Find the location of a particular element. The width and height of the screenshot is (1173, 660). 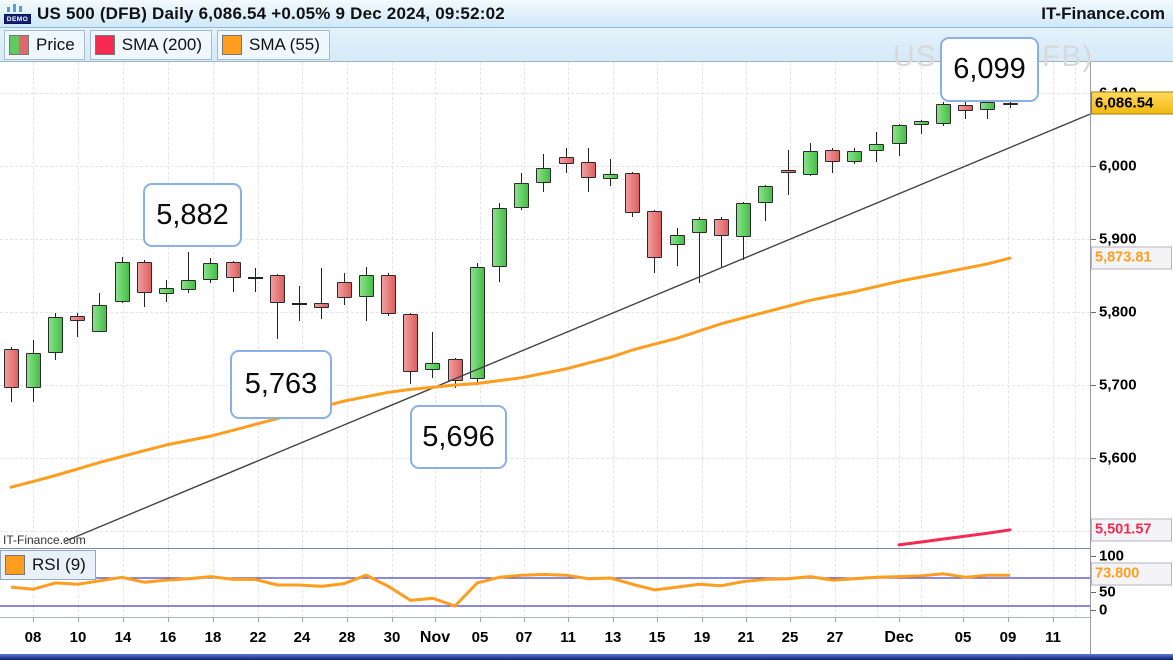

y-axis-label: 5,800 is located at coordinates (1118, 312).